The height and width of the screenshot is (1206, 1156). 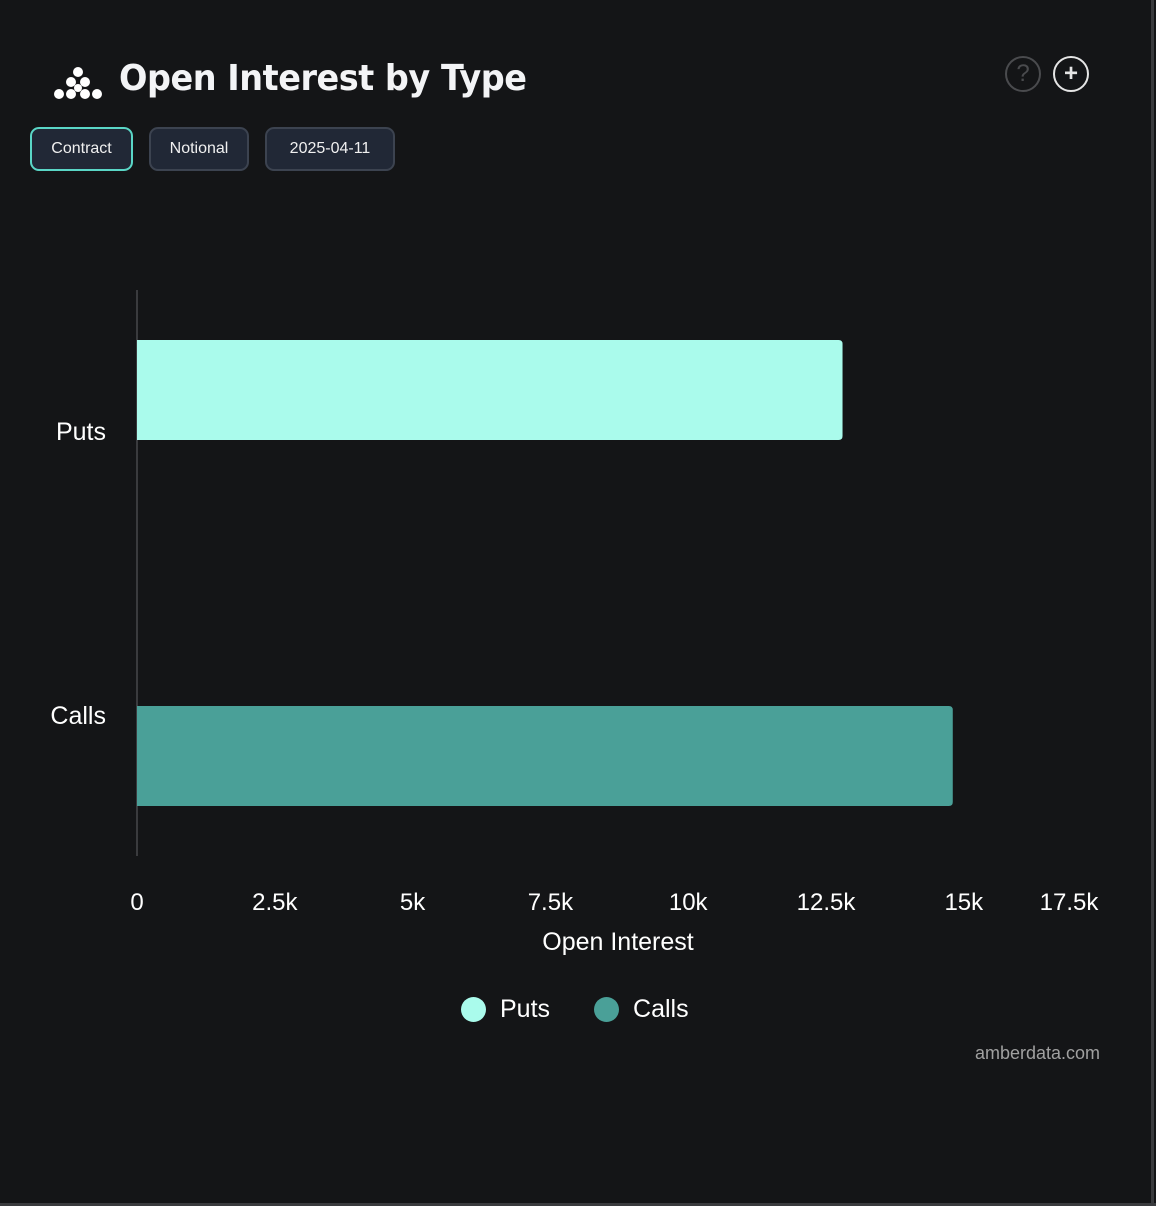 I want to click on legend: Puts Calls, so click(x=575, y=1009).